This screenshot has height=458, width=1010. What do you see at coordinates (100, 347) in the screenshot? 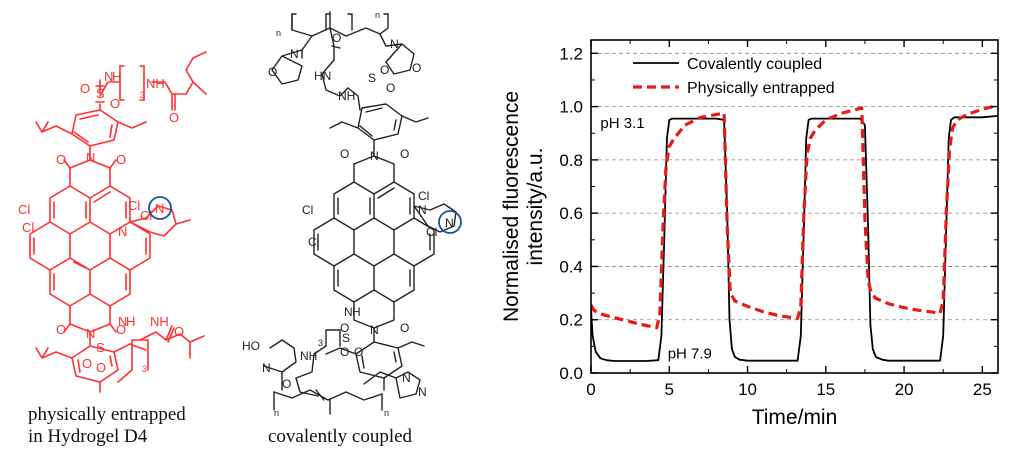
I see `atom-left-s-bottom: S` at bounding box center [100, 347].